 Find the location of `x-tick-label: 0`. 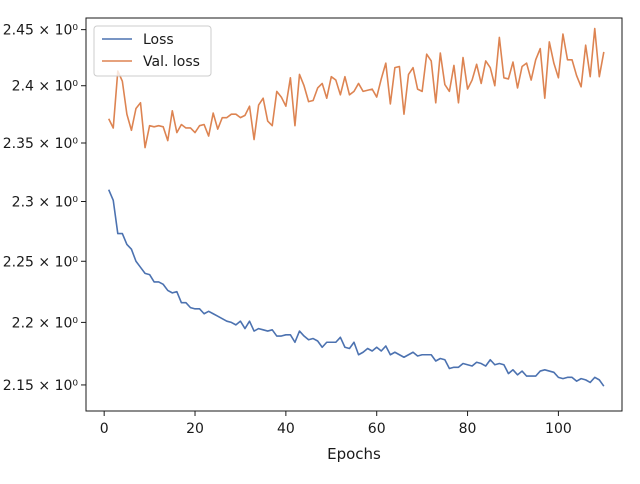

x-tick-label: 0 is located at coordinates (104, 429).